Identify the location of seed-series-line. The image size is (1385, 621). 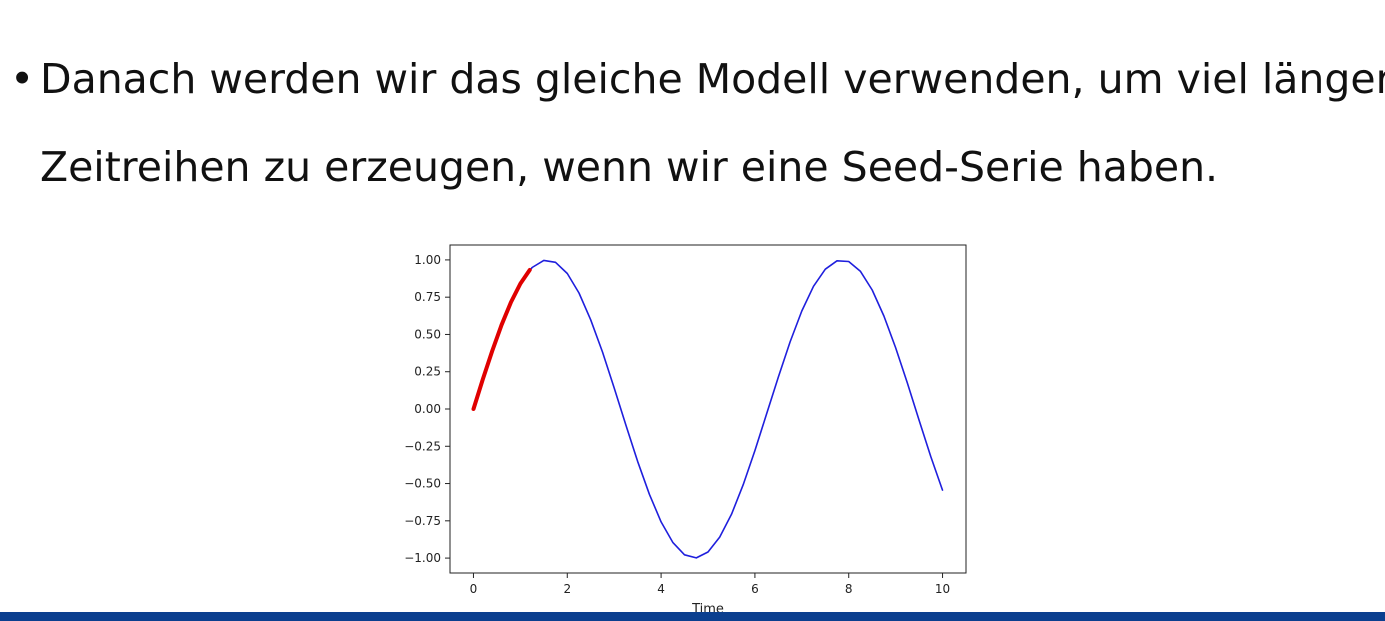
(501, 339).